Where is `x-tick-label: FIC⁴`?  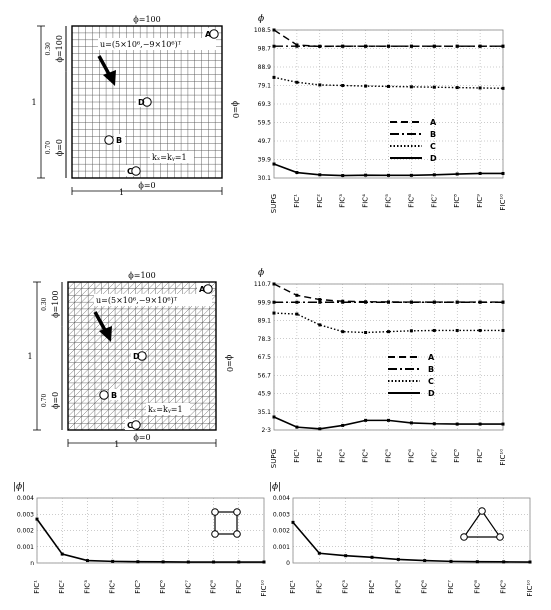 x-tick-label: FIC⁴ is located at coordinates (372, 587).